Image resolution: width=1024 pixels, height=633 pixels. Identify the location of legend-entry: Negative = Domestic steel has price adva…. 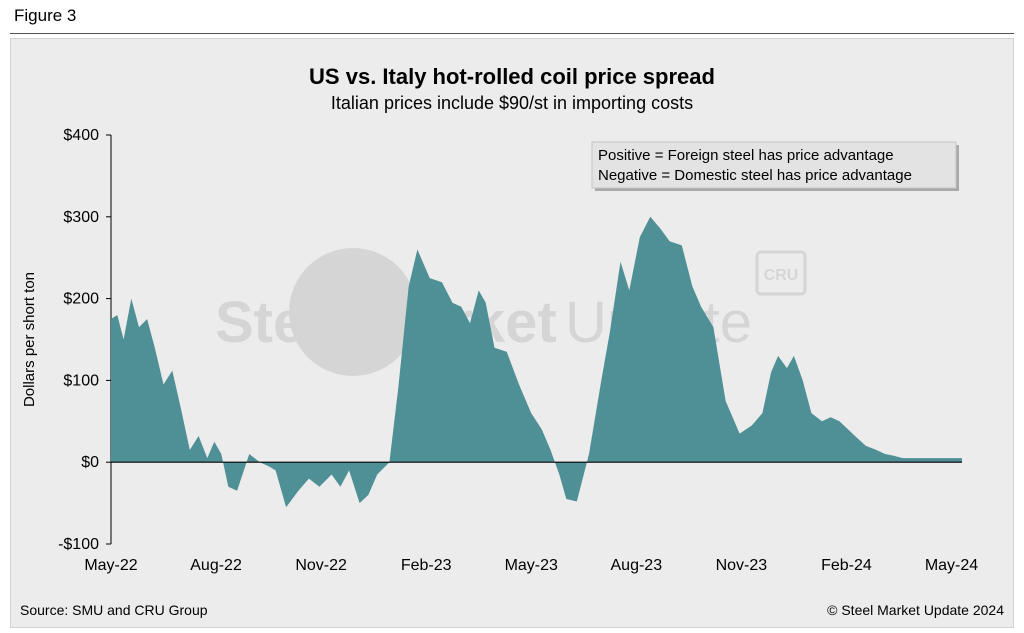
(755, 175).